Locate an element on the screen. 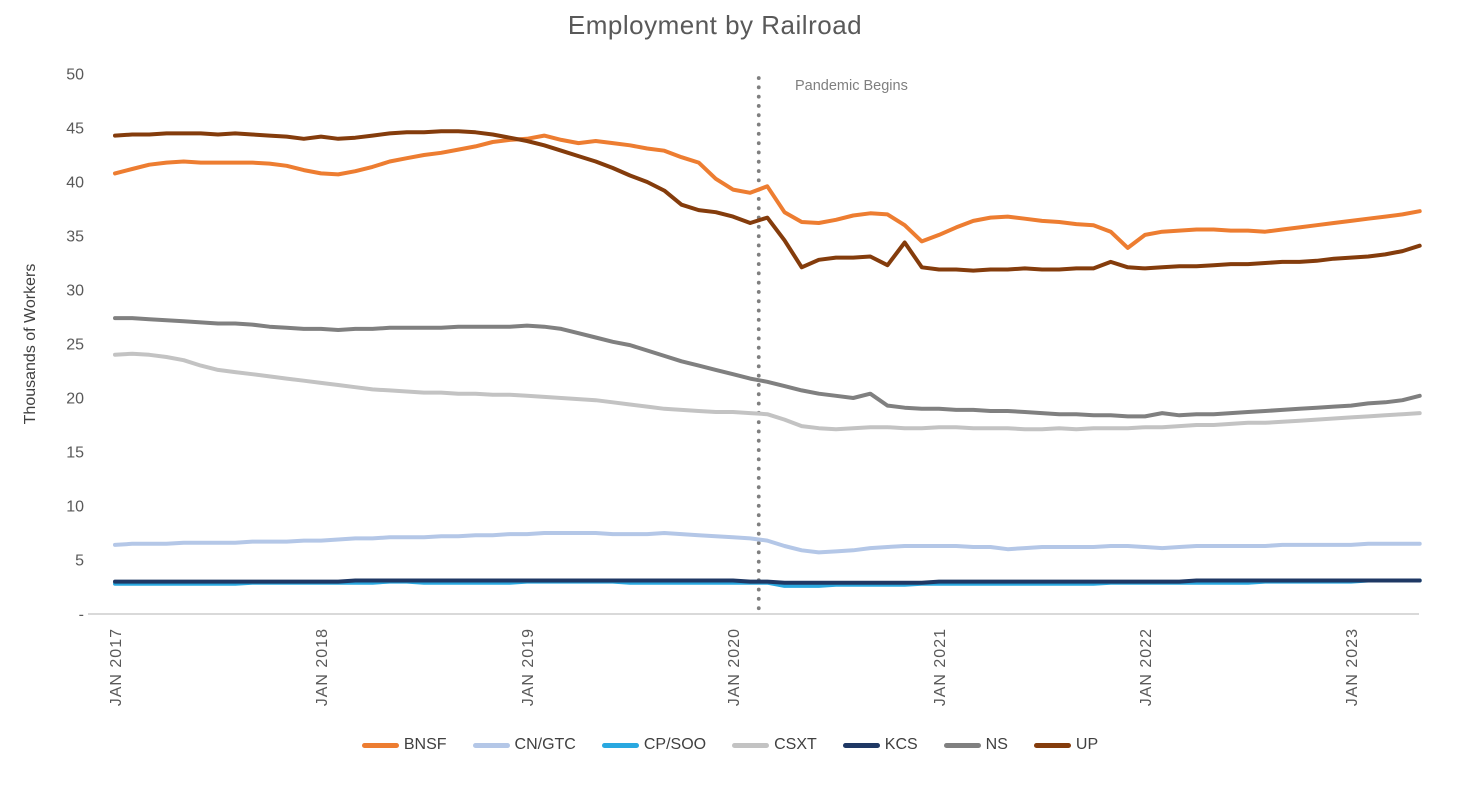 Image resolution: width=1476 pixels, height=785 pixels. series-line-kcs is located at coordinates (767, 581).